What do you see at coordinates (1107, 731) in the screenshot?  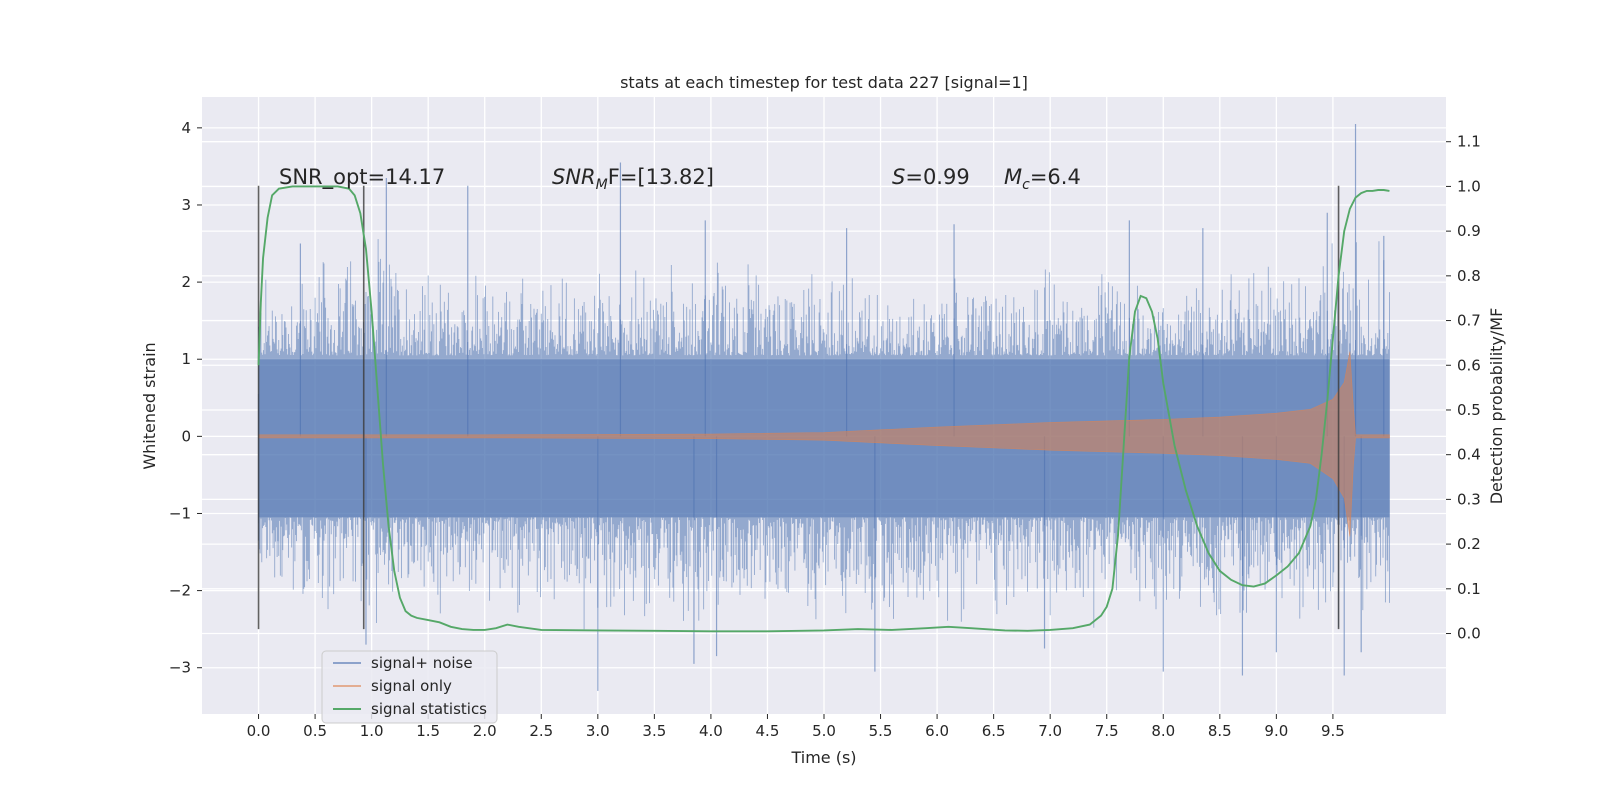 I see `x-tick-label: 7.5` at bounding box center [1107, 731].